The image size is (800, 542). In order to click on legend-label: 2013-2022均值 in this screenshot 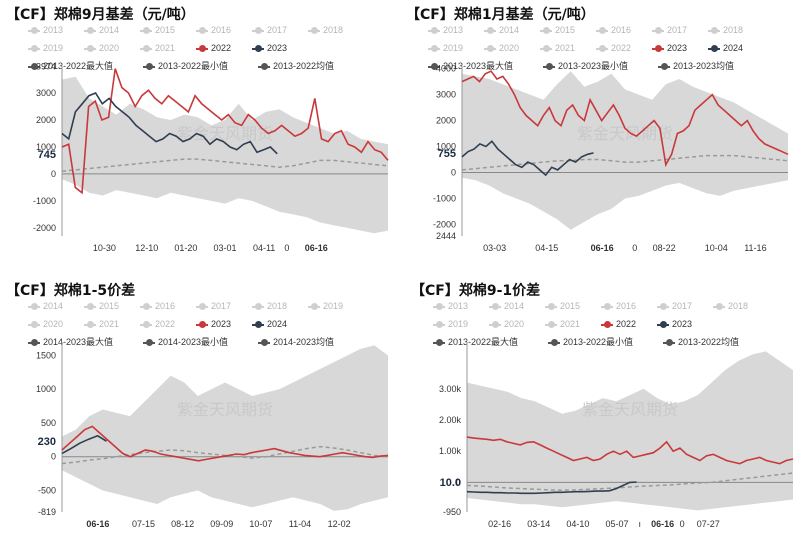, I will do `click(709, 342)`.